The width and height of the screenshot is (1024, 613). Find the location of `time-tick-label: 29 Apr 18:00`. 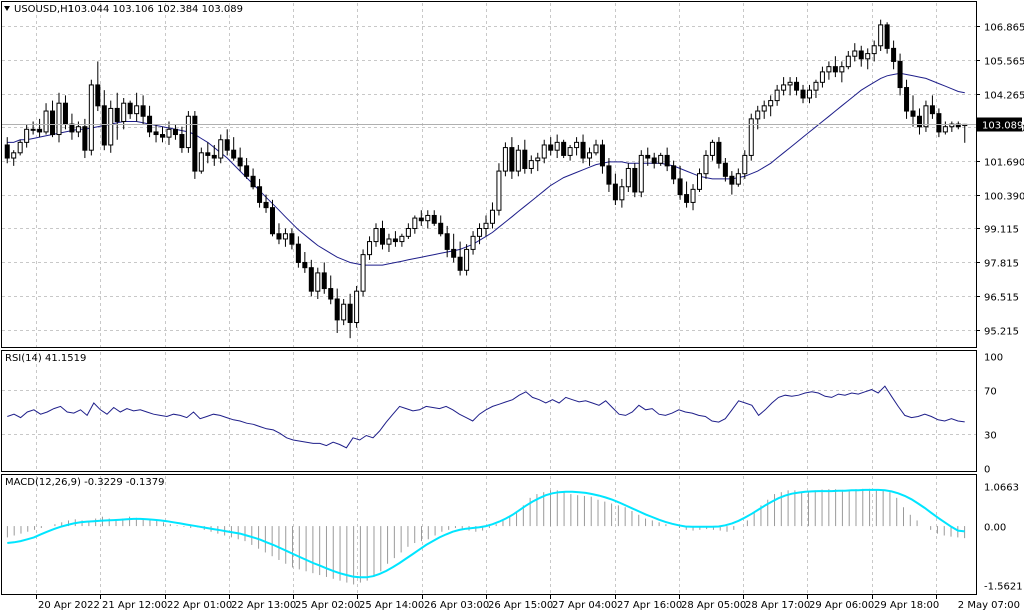

time-tick-label: 29 Apr 18:00 is located at coordinates (906, 605).